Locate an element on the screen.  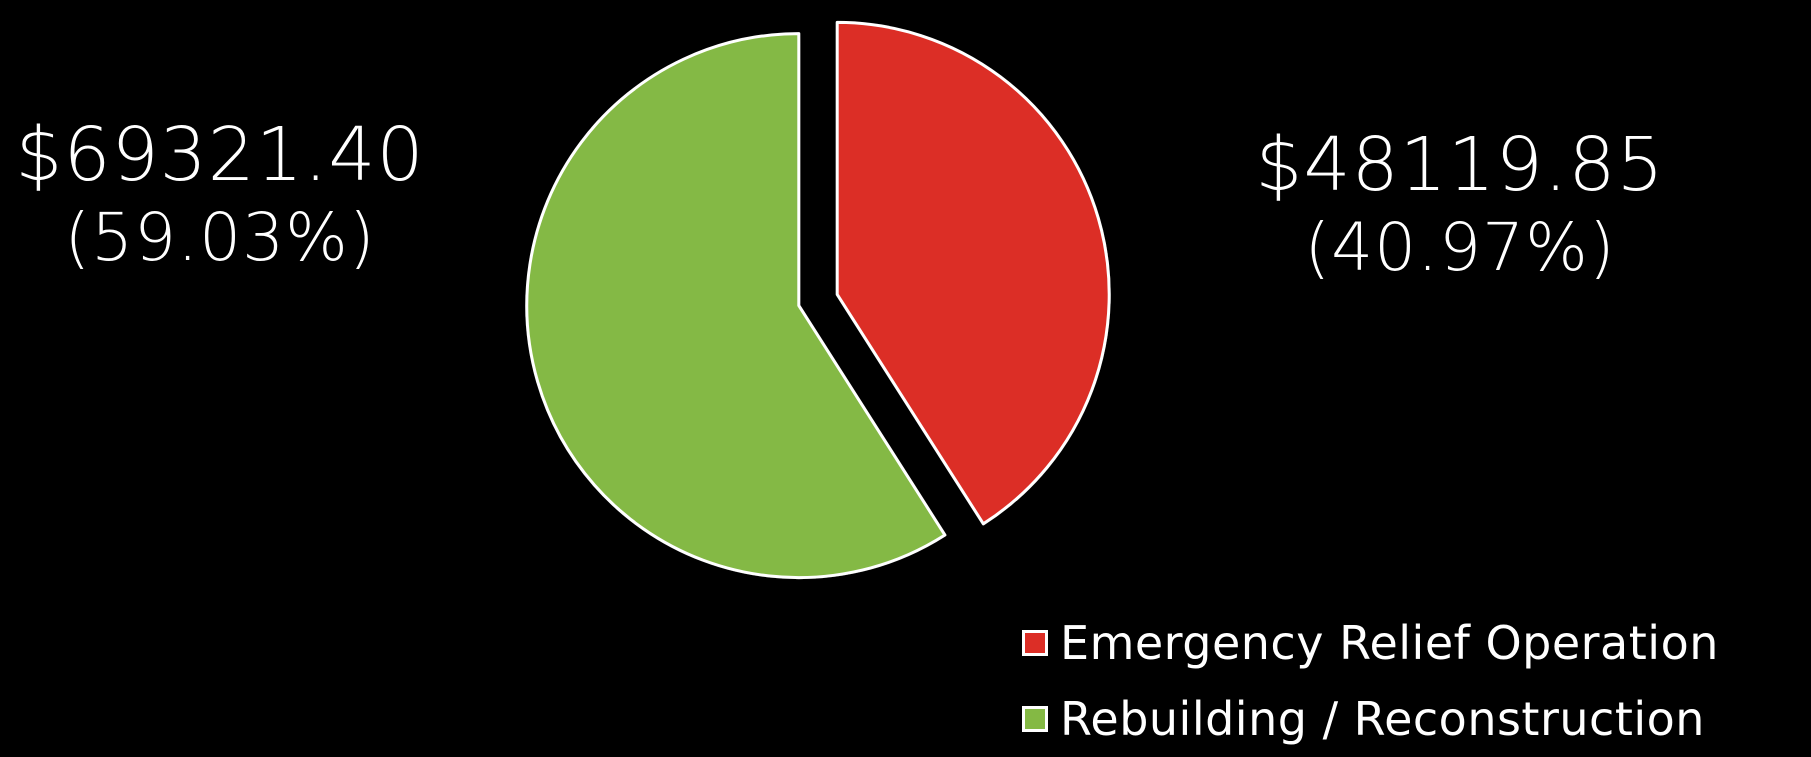
legend-item-emergency: Emergency Relief Operation is located at coordinates (1416, 643).